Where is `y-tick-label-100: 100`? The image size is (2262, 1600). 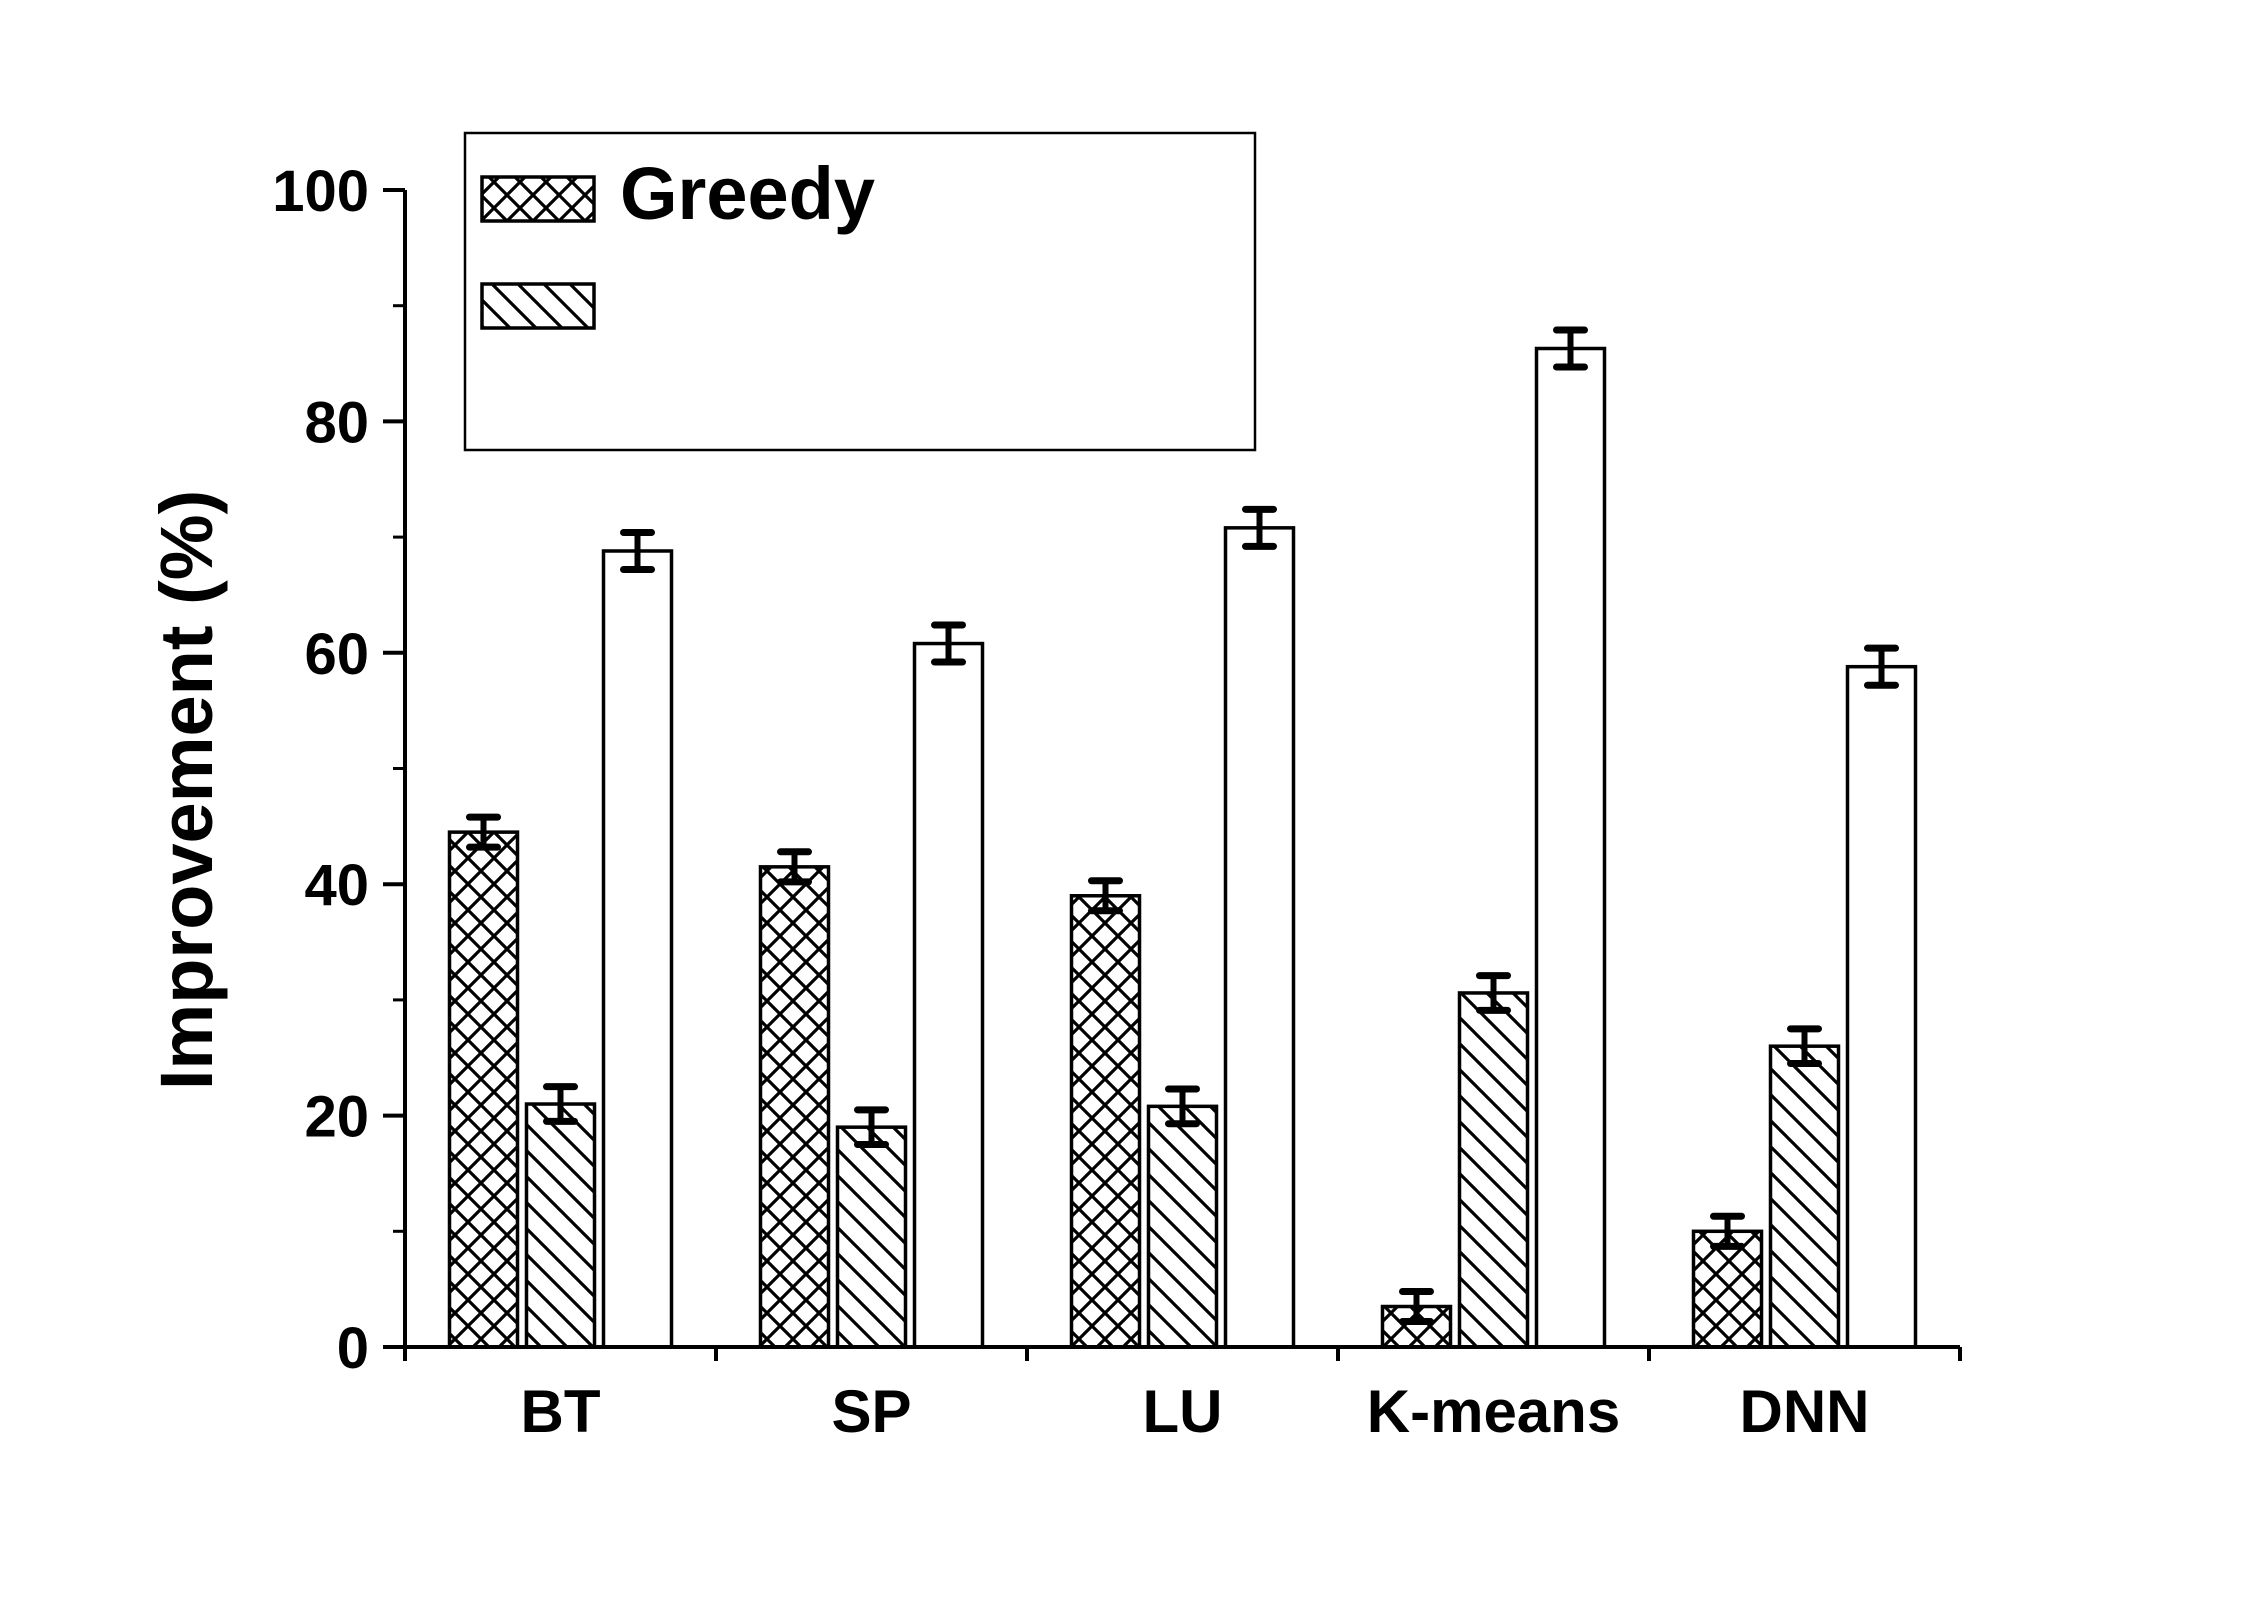
y-tick-label-100: 100 is located at coordinates (320, 191).